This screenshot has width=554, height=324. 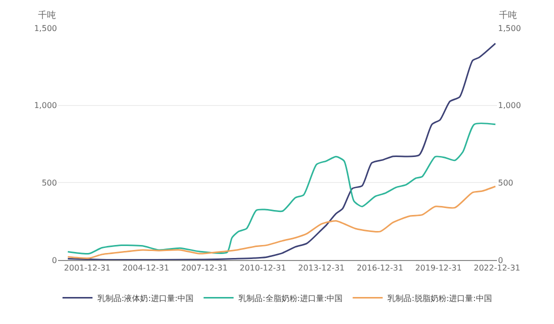 What do you see at coordinates (509, 105) in the screenshot?
I see `y2-tick-label: 1,000` at bounding box center [509, 105].